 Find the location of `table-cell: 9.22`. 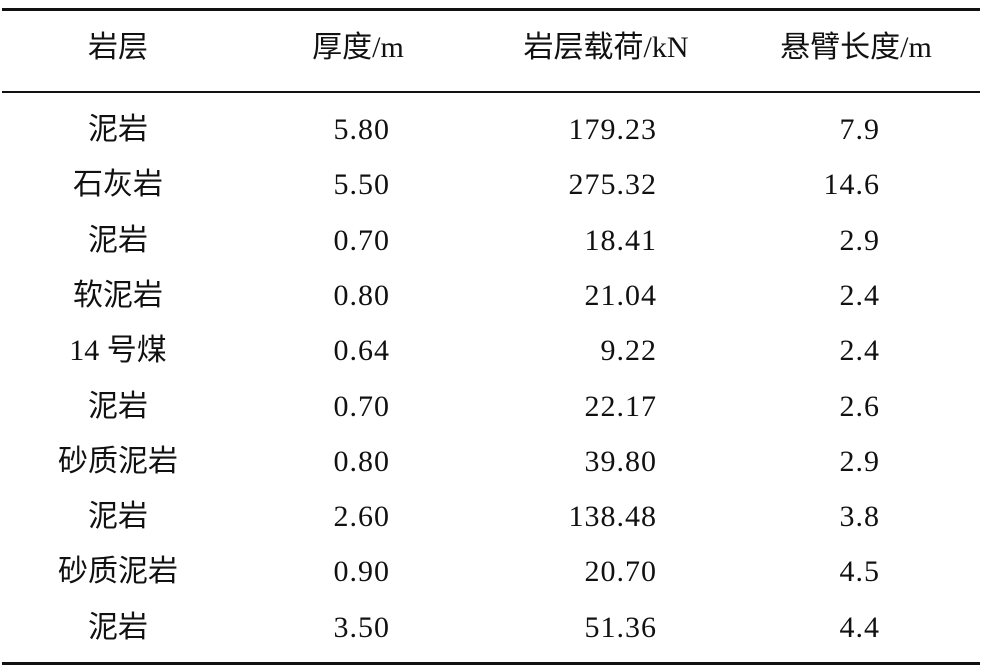

table-cell: 9.22 is located at coordinates (628, 351).